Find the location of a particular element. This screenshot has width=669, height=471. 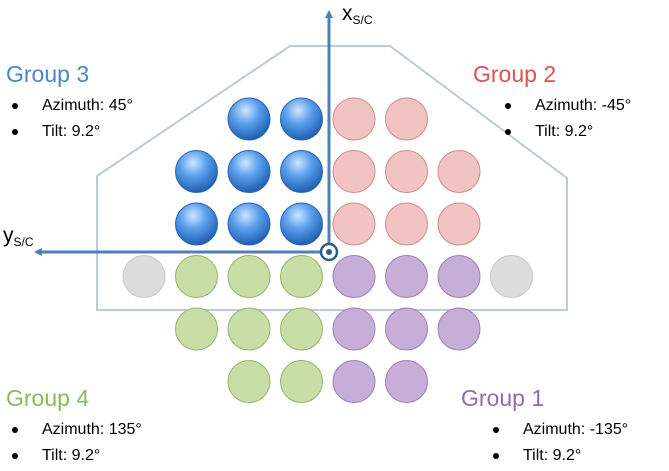

group-3-legend: Group 3 Azimuth: 45° Tilt: 9.2° is located at coordinates (69, 103).